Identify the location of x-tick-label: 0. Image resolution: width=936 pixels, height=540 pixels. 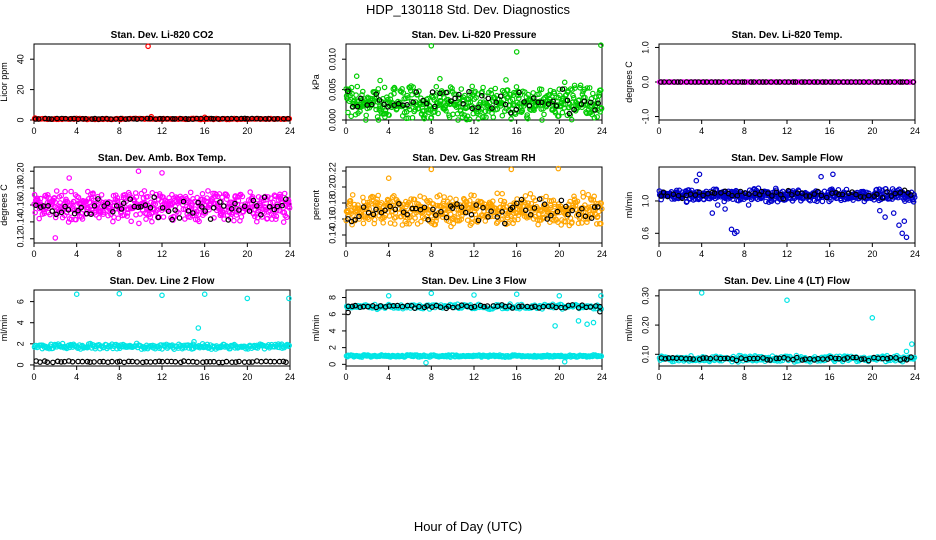
(33, 131).